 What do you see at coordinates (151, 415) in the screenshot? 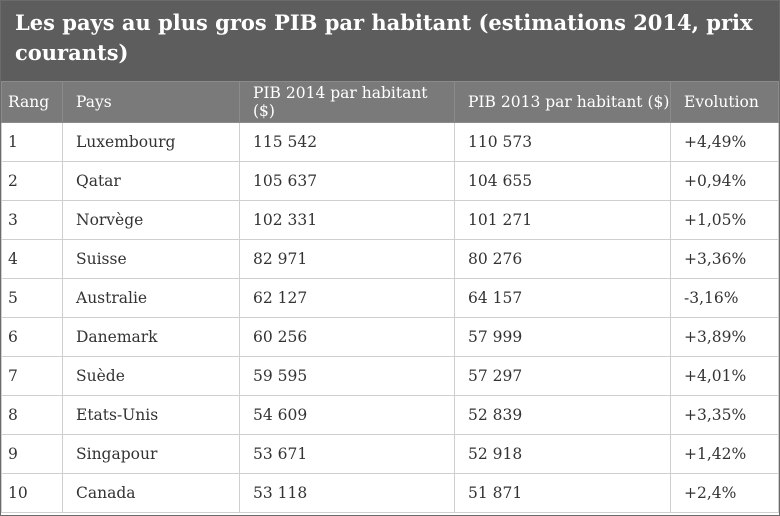
I see `cell-country: Etats-Unis` at bounding box center [151, 415].